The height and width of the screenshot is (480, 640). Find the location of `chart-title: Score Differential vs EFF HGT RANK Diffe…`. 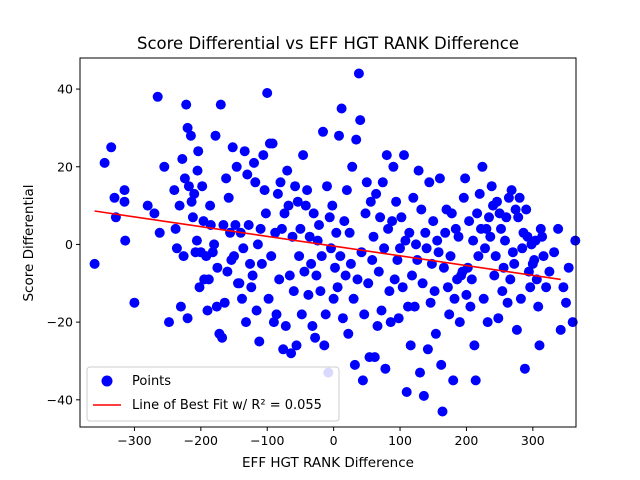

chart-title: Score Differential vs EFF HGT RANK Diffe… is located at coordinates (328, 43).